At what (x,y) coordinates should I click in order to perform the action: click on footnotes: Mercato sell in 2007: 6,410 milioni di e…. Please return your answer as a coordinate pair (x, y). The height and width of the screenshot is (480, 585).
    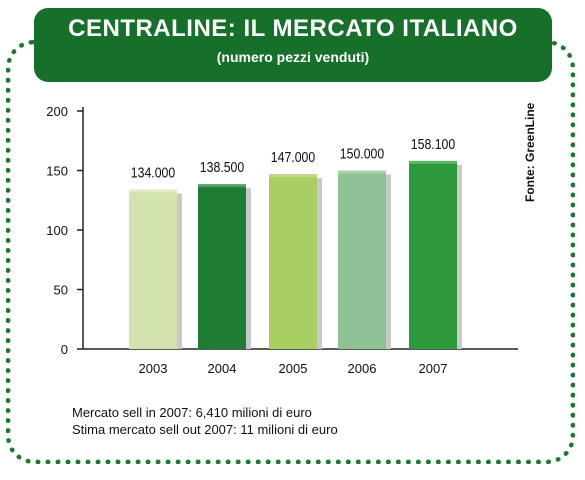
    Looking at the image, I should click on (205, 421).